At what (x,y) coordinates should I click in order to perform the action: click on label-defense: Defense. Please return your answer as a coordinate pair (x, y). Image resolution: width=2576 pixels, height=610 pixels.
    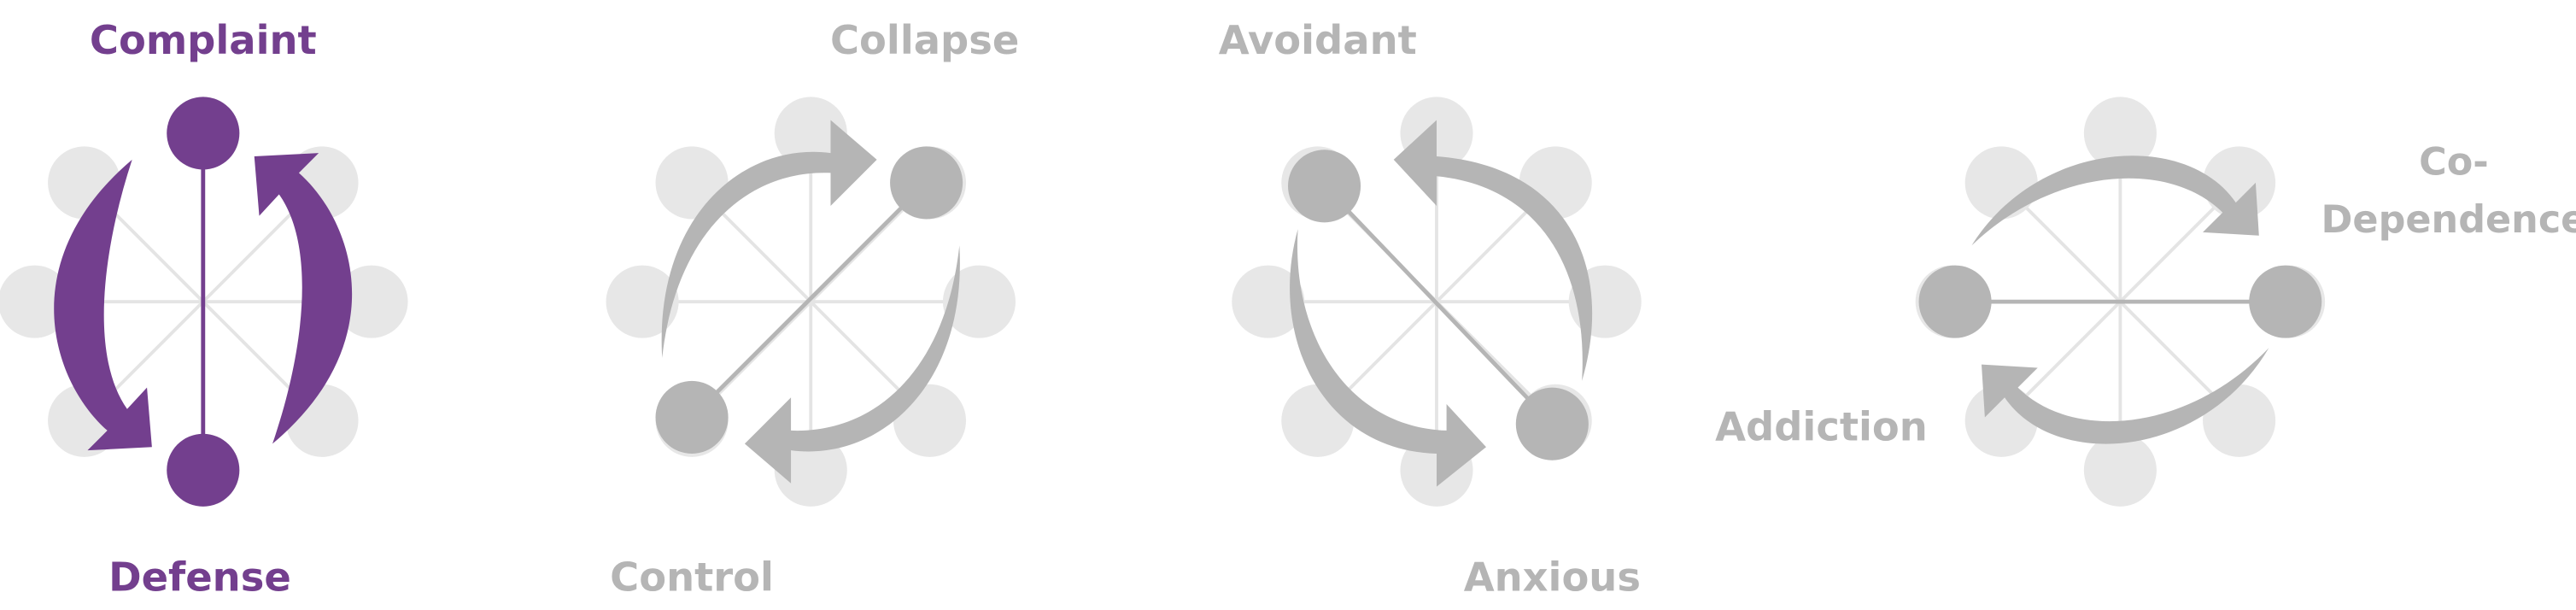
    Looking at the image, I should click on (199, 577).